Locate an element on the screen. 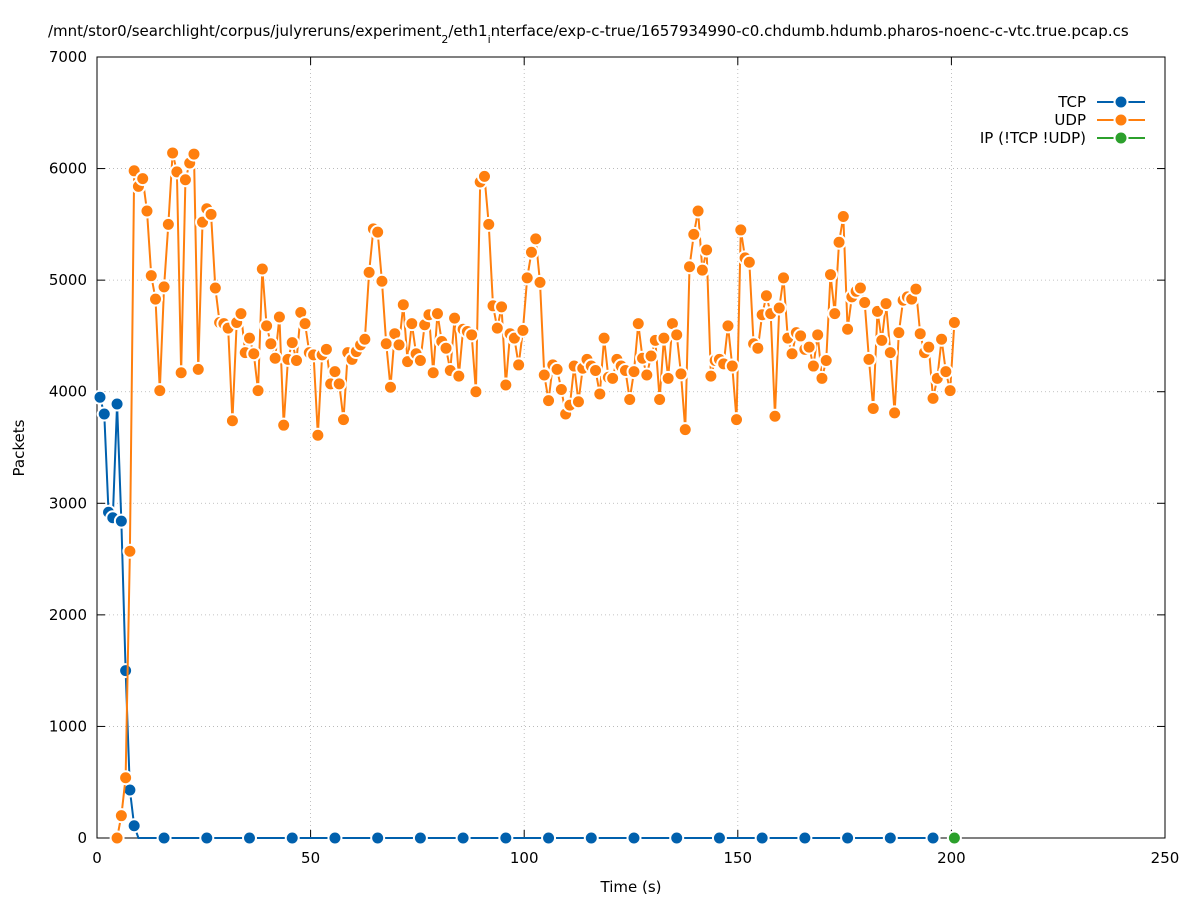 The width and height of the screenshot is (1197, 900). x-tick-label: 100 is located at coordinates (524, 858).